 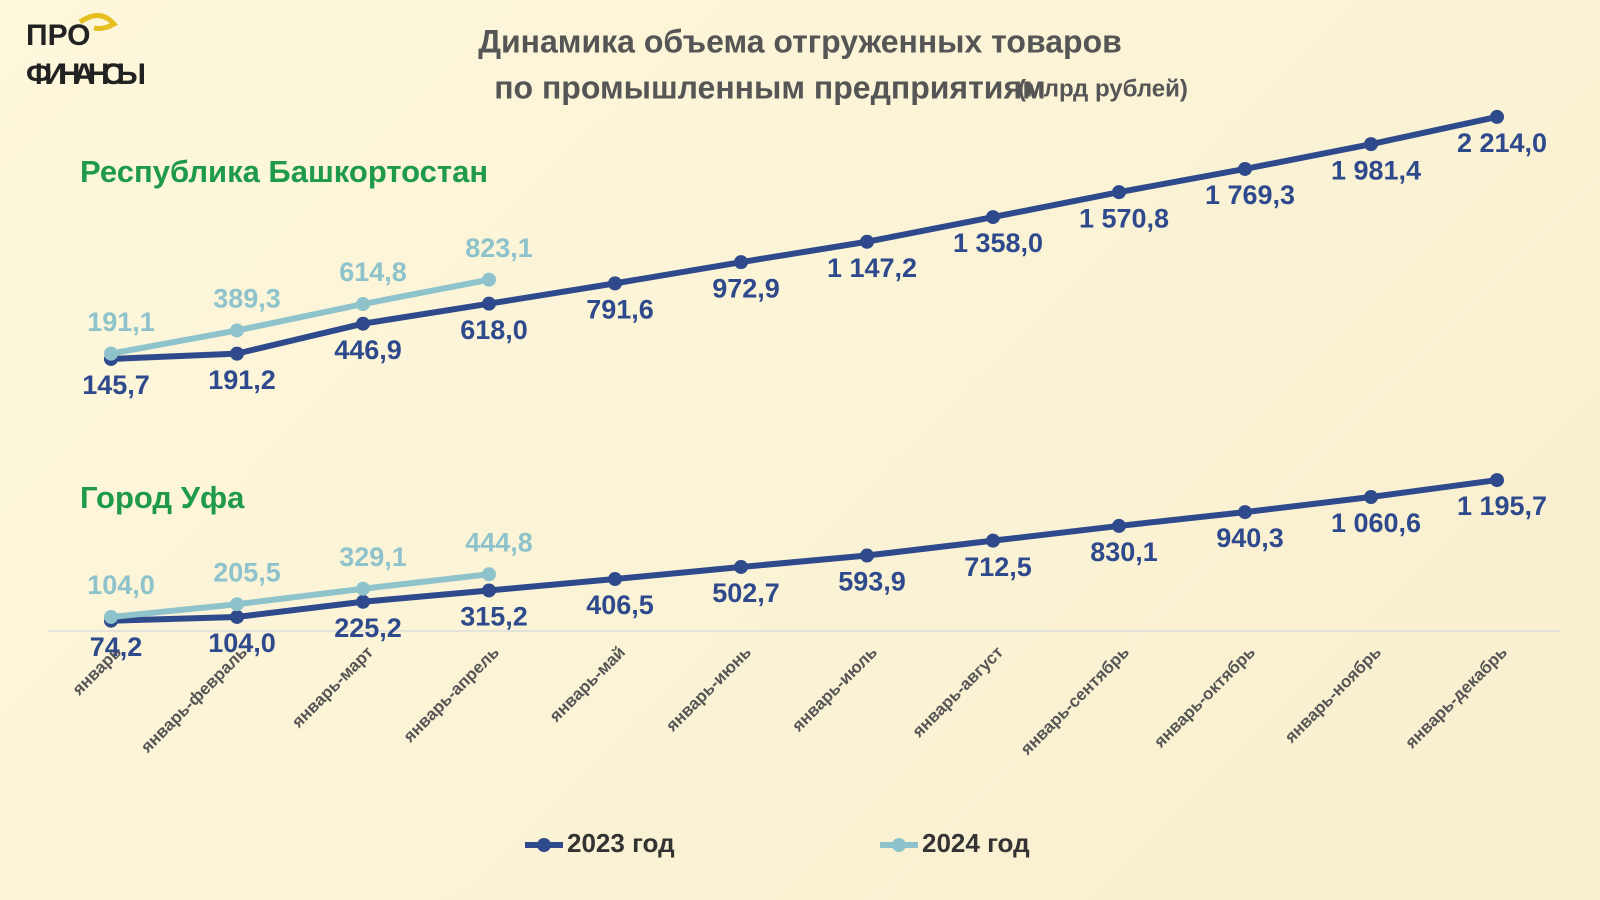 What do you see at coordinates (58, 35) in the screenshot?
I see `logo-line: ПРО` at bounding box center [58, 35].